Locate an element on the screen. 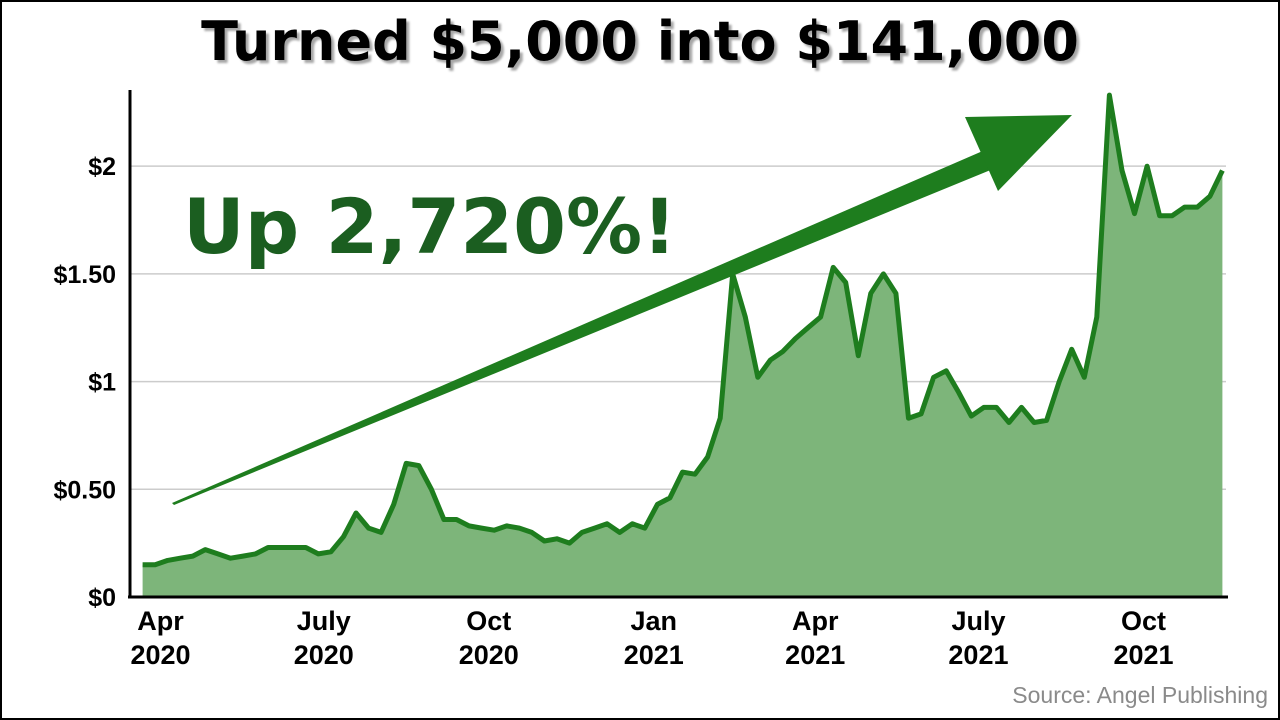  y-tick-label: $1 is located at coordinates (102, 383).